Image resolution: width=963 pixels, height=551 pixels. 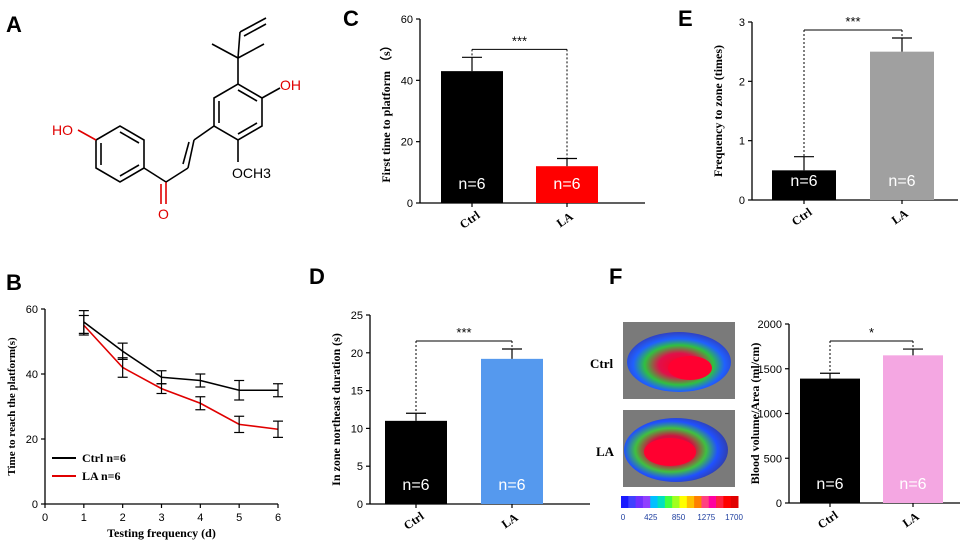 I want to click on x-tick-label: 3, so click(x=161, y=518).